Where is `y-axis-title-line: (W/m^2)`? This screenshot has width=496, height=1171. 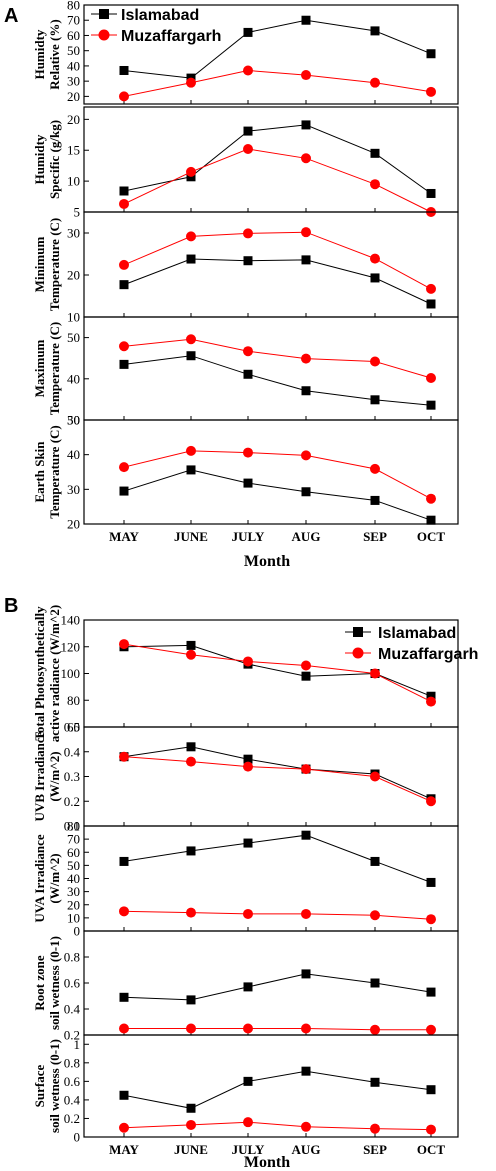
y-axis-title-line: (W/m^2) is located at coordinates (54, 878).